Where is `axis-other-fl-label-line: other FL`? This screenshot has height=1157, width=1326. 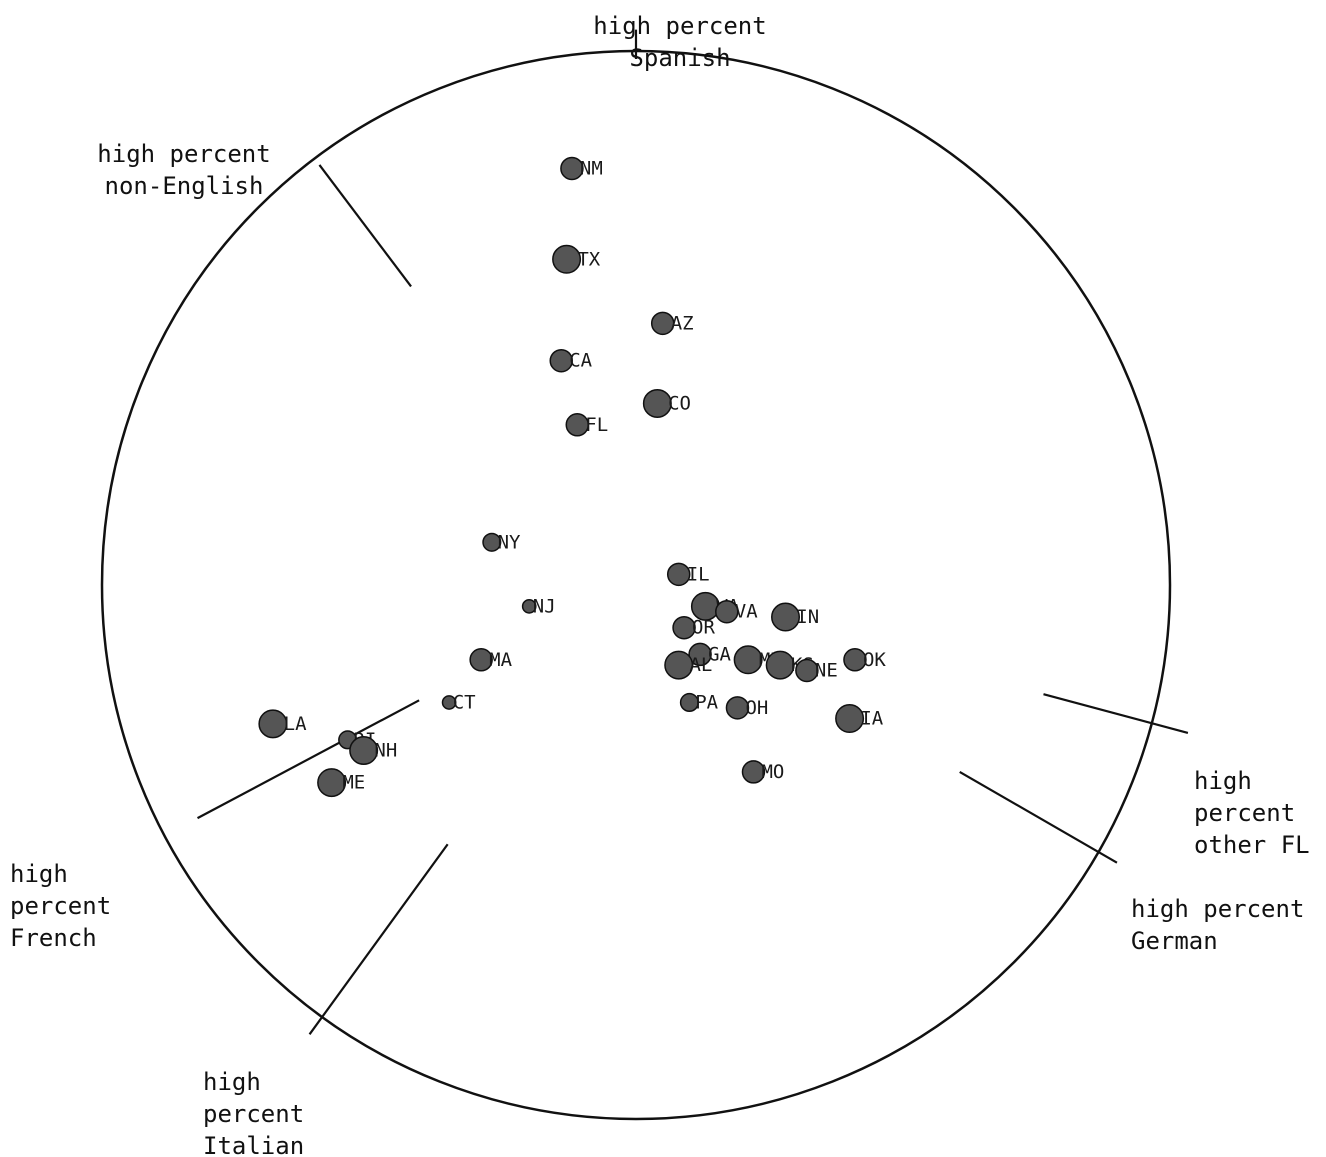
axis-other-fl-label-line: other FL is located at coordinates (1252, 845).